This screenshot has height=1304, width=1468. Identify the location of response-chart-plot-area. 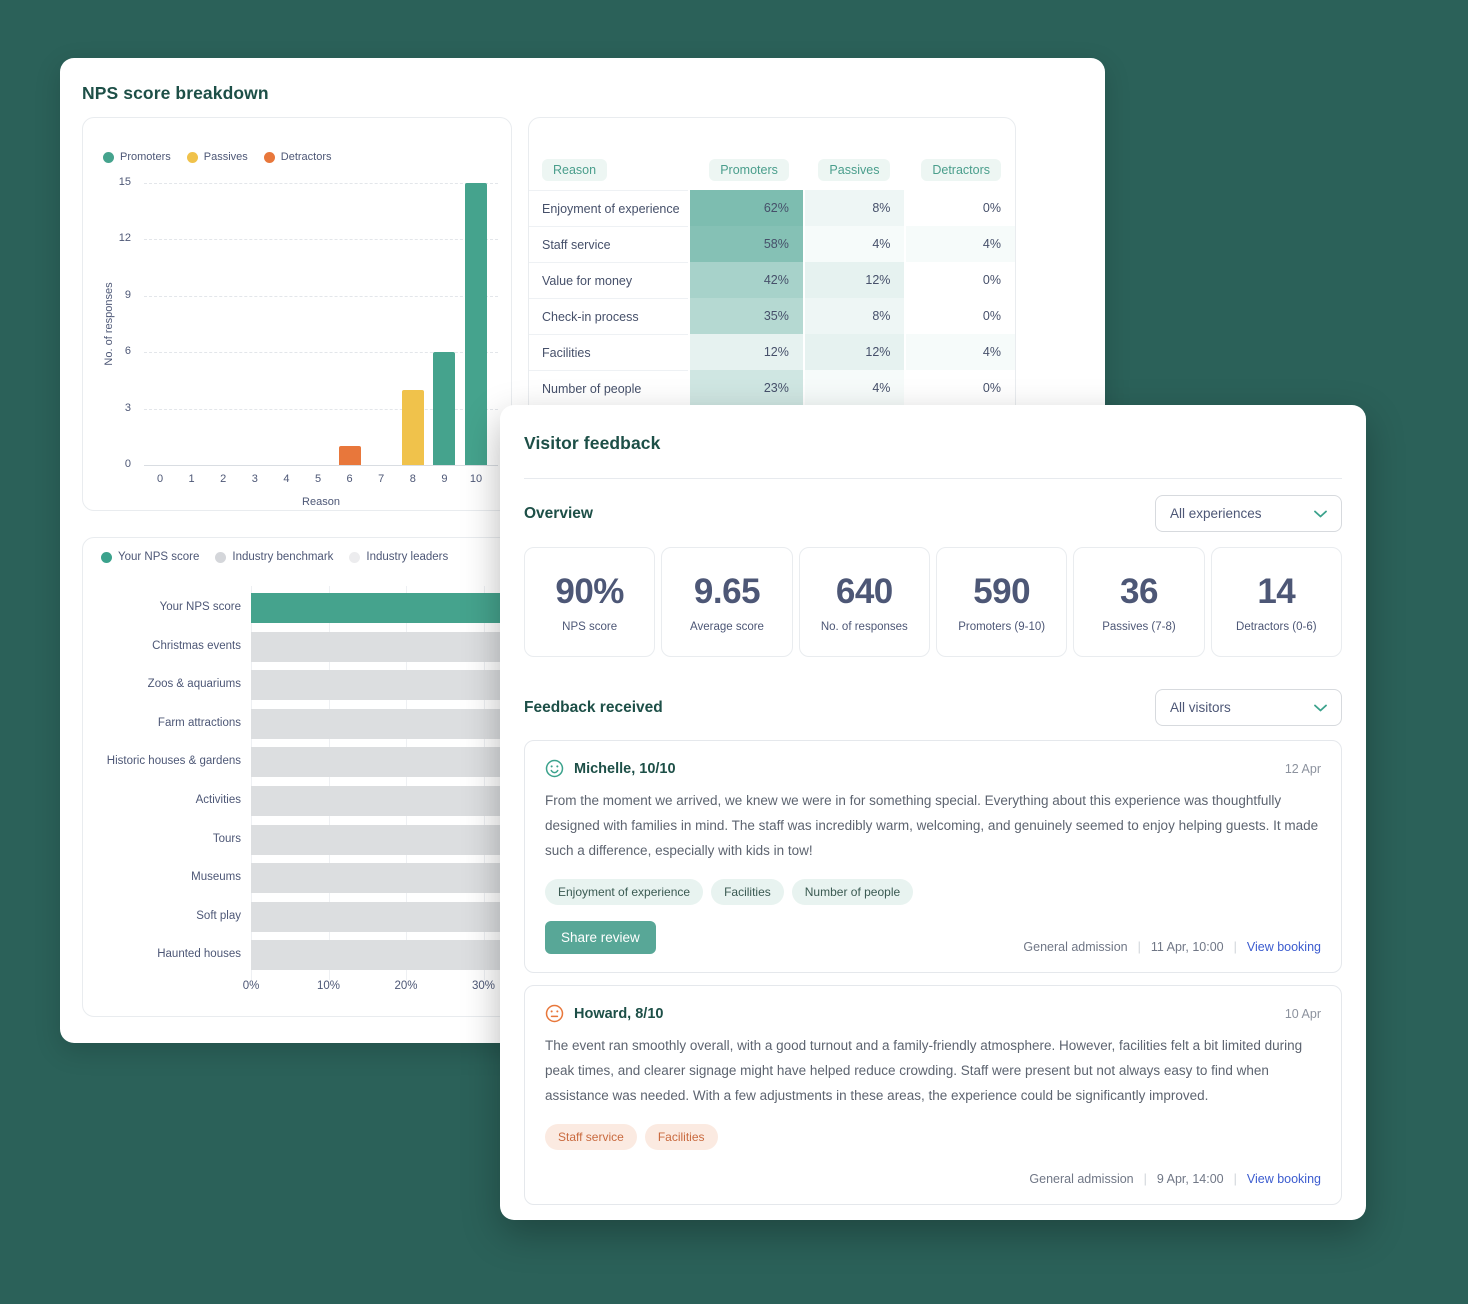
(321, 324).